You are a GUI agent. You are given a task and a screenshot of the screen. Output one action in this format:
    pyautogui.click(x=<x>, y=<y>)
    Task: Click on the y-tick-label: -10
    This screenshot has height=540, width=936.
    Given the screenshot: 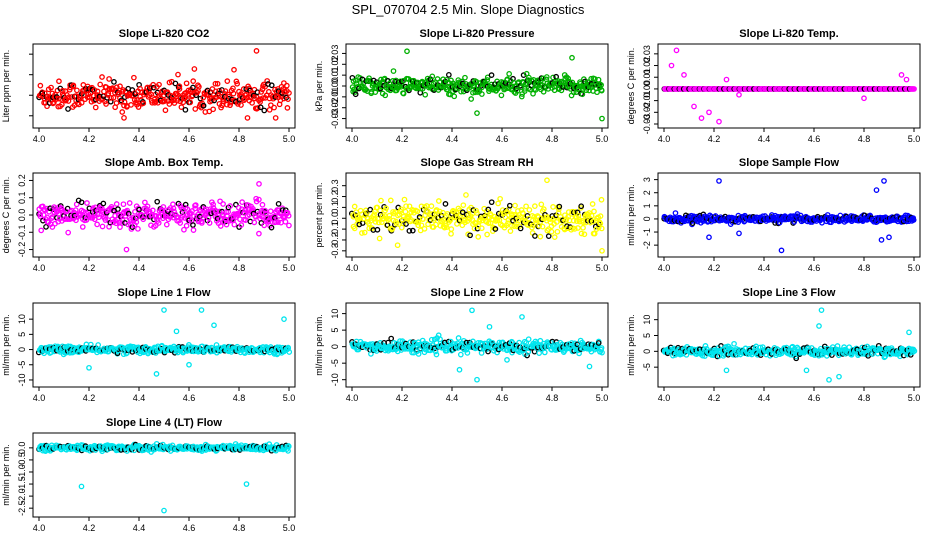 What is the action you would take?
    pyautogui.click(x=22, y=379)
    